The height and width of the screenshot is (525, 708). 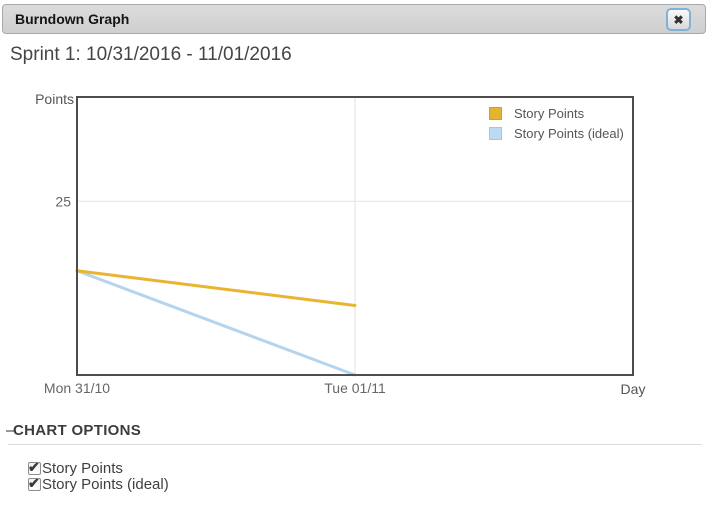 I want to click on legend-label: Story Points (ideal), so click(x=569, y=133).